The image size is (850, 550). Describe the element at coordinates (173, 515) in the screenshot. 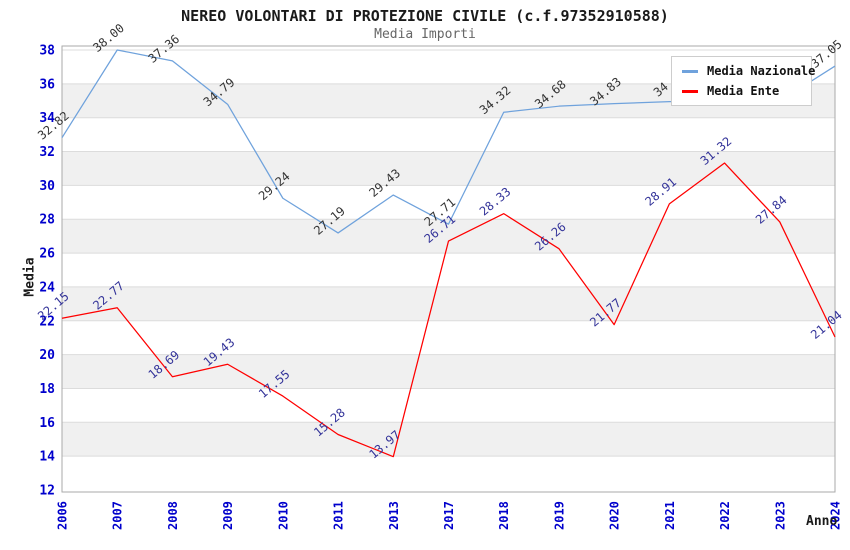

I see `x-tick-label: 2008` at that location.